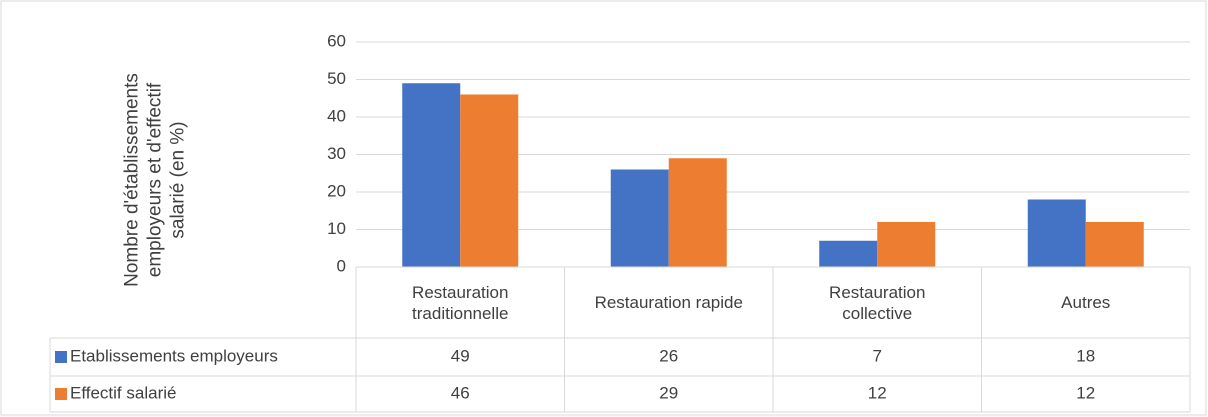  I want to click on legend-label: Etablissements employeurs, so click(174, 355).